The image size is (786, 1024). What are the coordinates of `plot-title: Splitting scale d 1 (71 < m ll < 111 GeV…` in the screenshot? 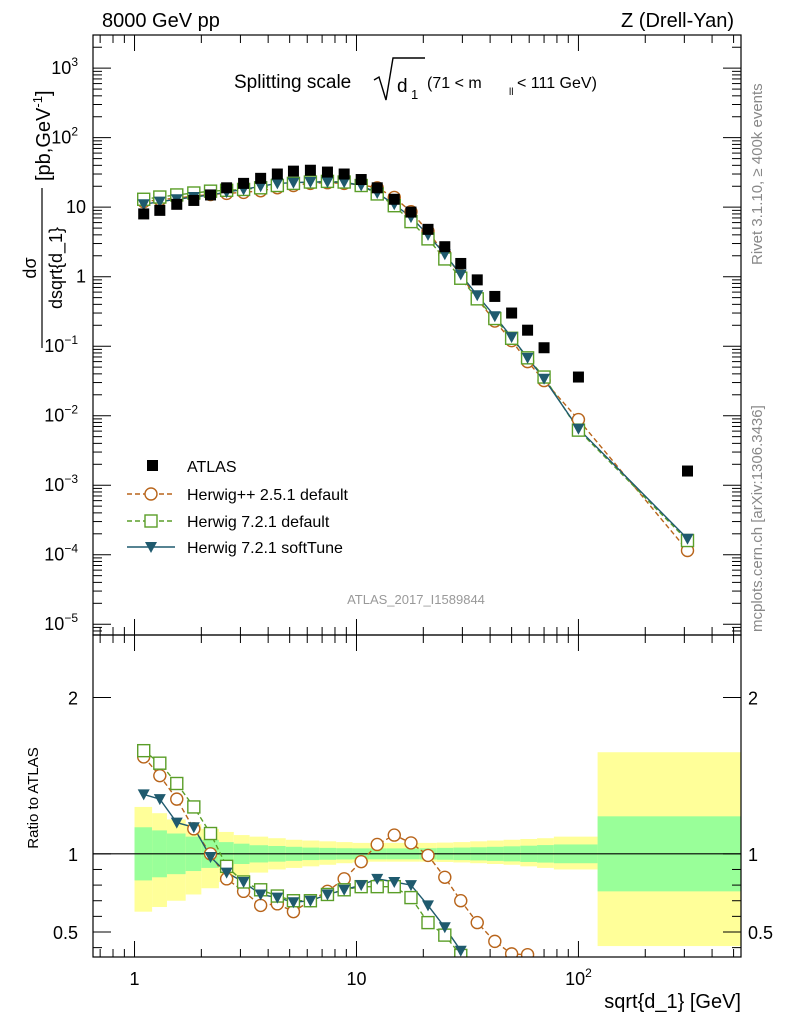 It's located at (415, 79).